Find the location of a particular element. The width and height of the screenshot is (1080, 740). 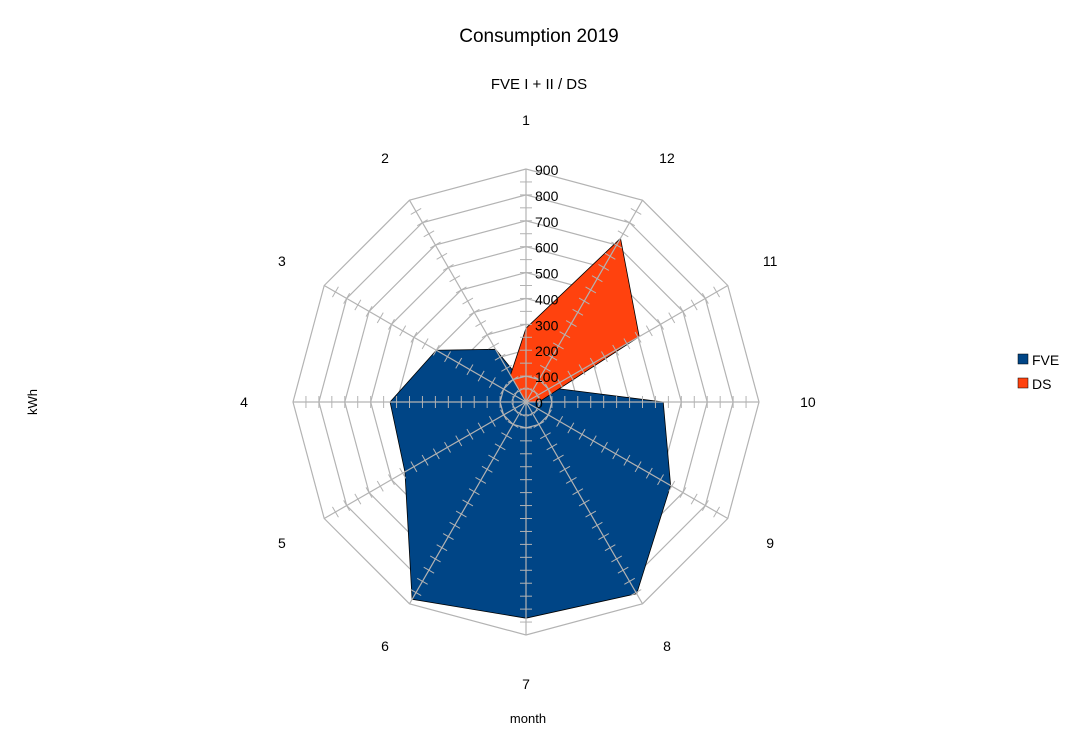

radial-tick-label: 400 is located at coordinates (547, 299).